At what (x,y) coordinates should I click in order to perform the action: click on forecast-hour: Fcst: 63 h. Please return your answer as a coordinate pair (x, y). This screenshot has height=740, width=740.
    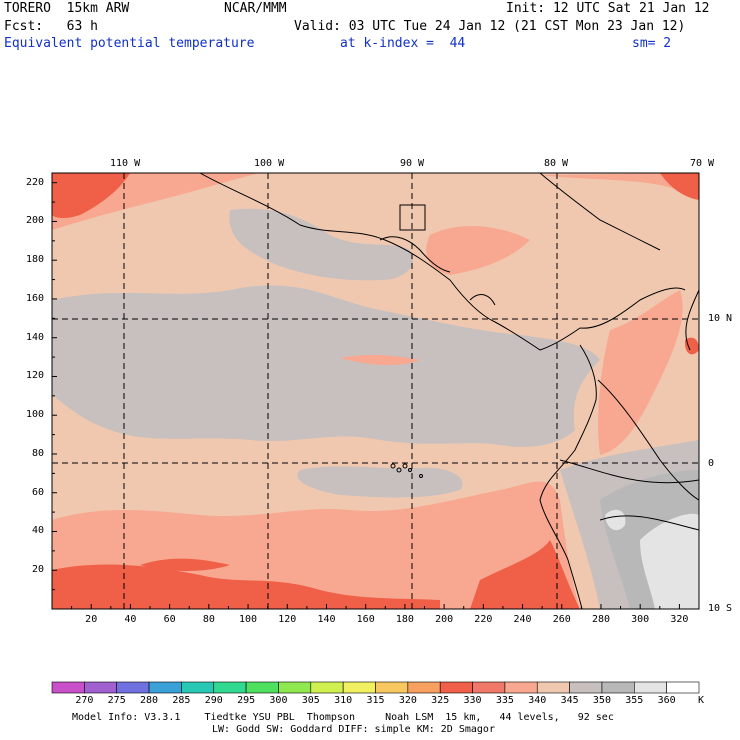
    Looking at the image, I should click on (51, 26).